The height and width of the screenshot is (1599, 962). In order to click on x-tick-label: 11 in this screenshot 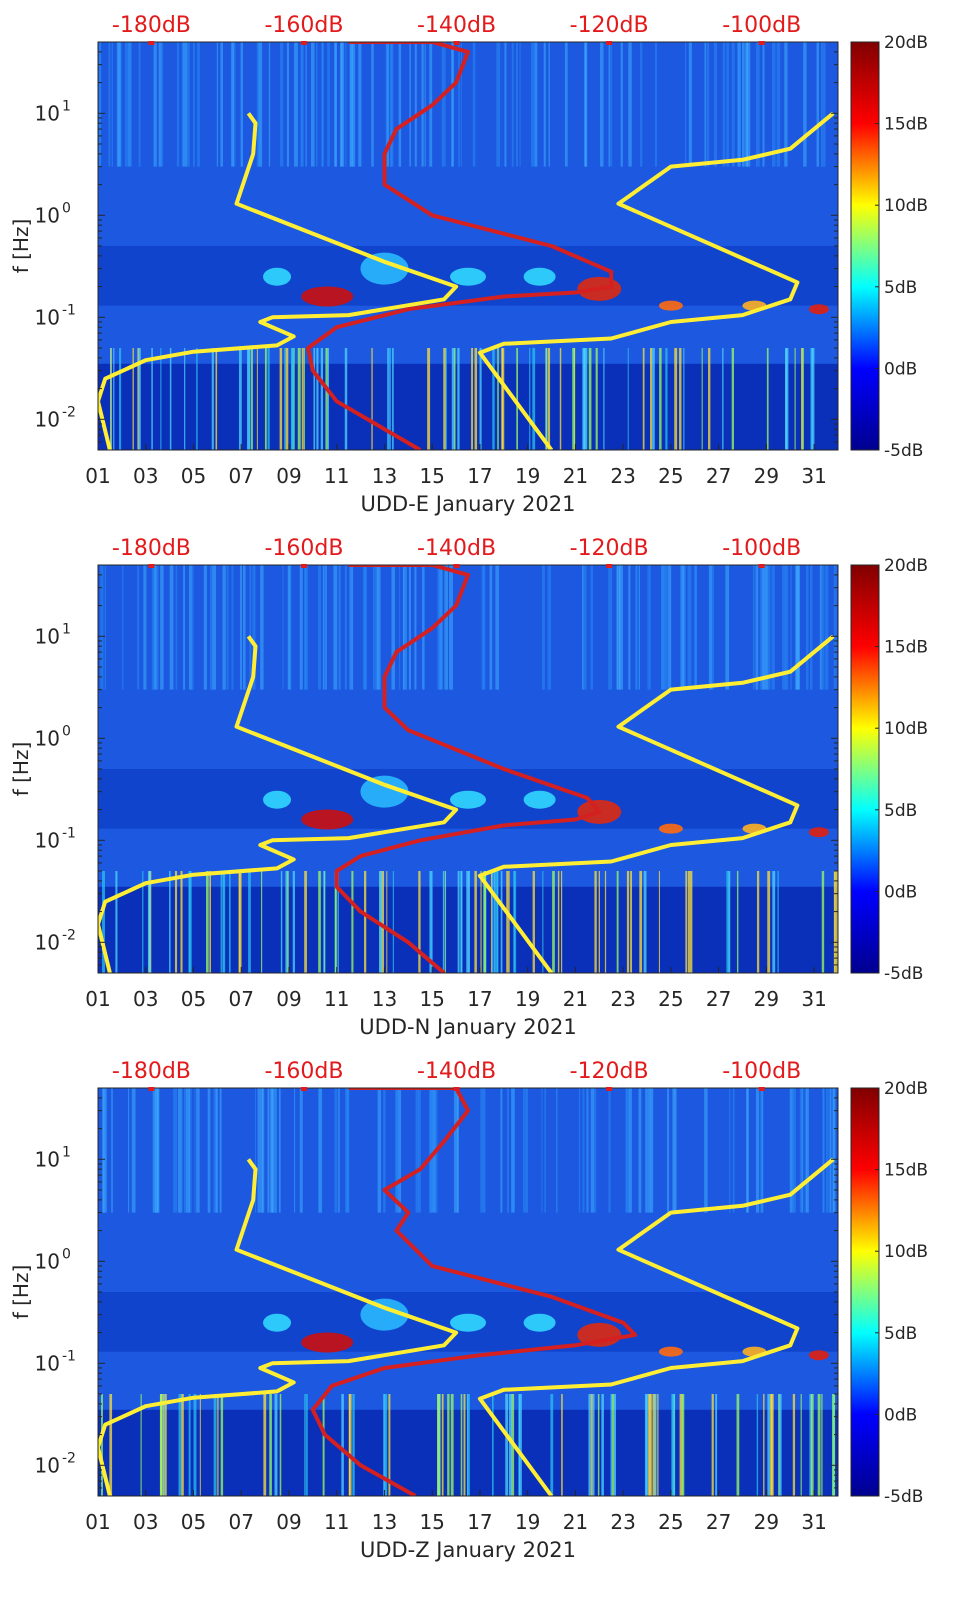, I will do `click(336, 1522)`.